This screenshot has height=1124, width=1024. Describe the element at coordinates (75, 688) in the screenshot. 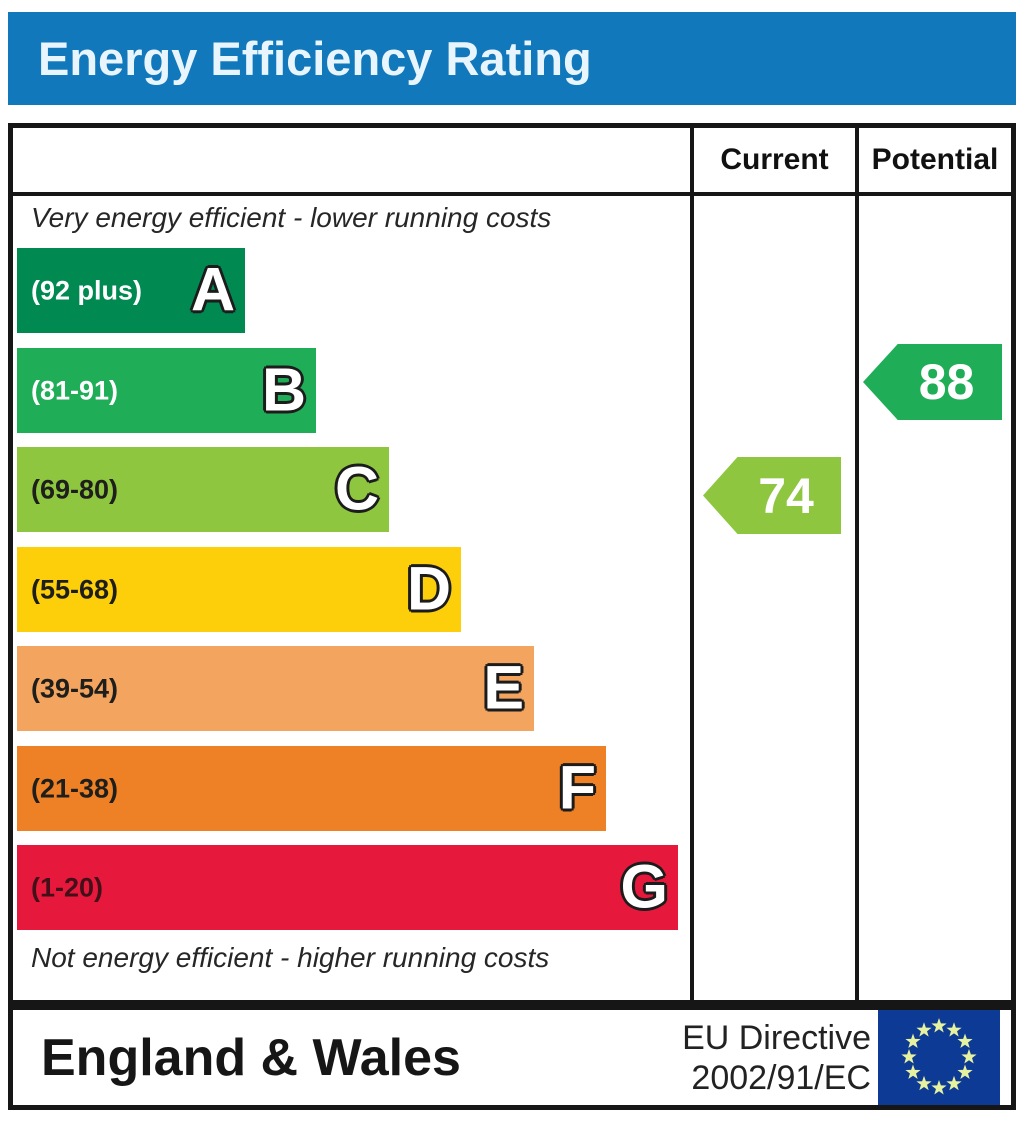

I see `band-e-range: (39-54)` at that location.